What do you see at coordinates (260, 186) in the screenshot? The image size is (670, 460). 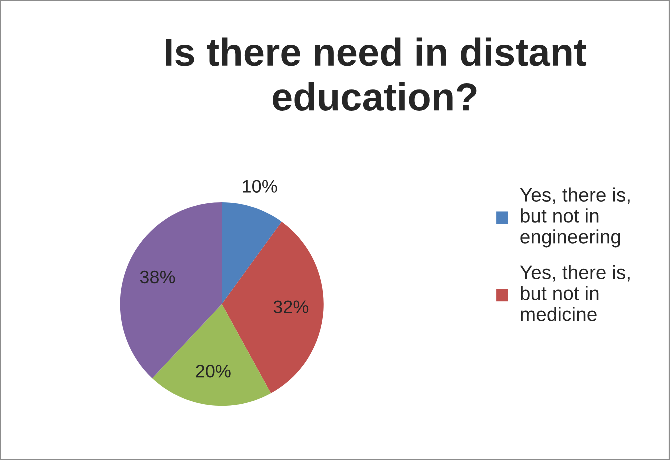 I see `data-label: 10%` at bounding box center [260, 186].